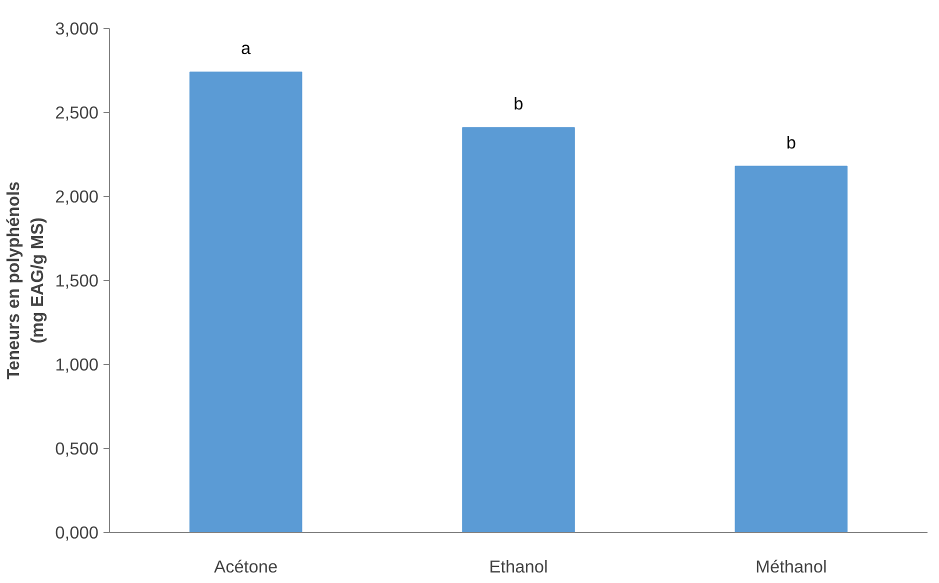 The image size is (939, 583). Describe the element at coordinates (77, 112) in the screenshot. I see `y-tick-label: 2,500` at that location.